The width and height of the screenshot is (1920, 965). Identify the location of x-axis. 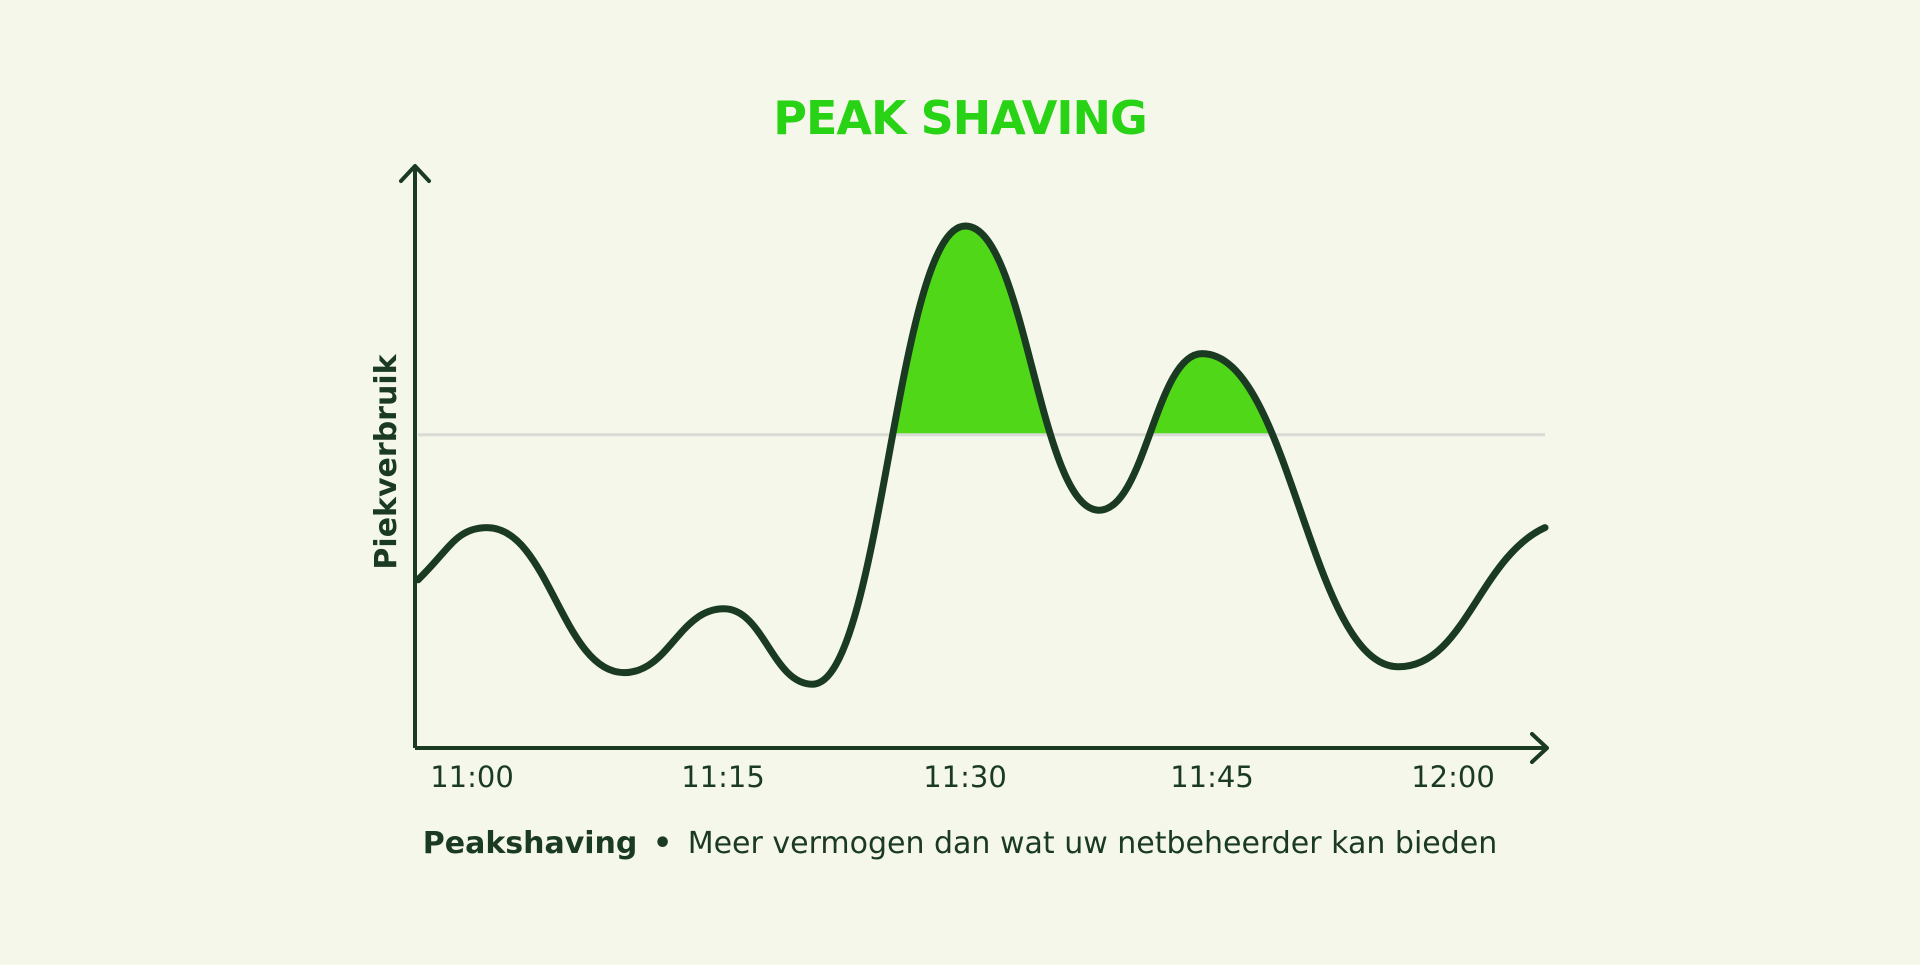
(982, 748).